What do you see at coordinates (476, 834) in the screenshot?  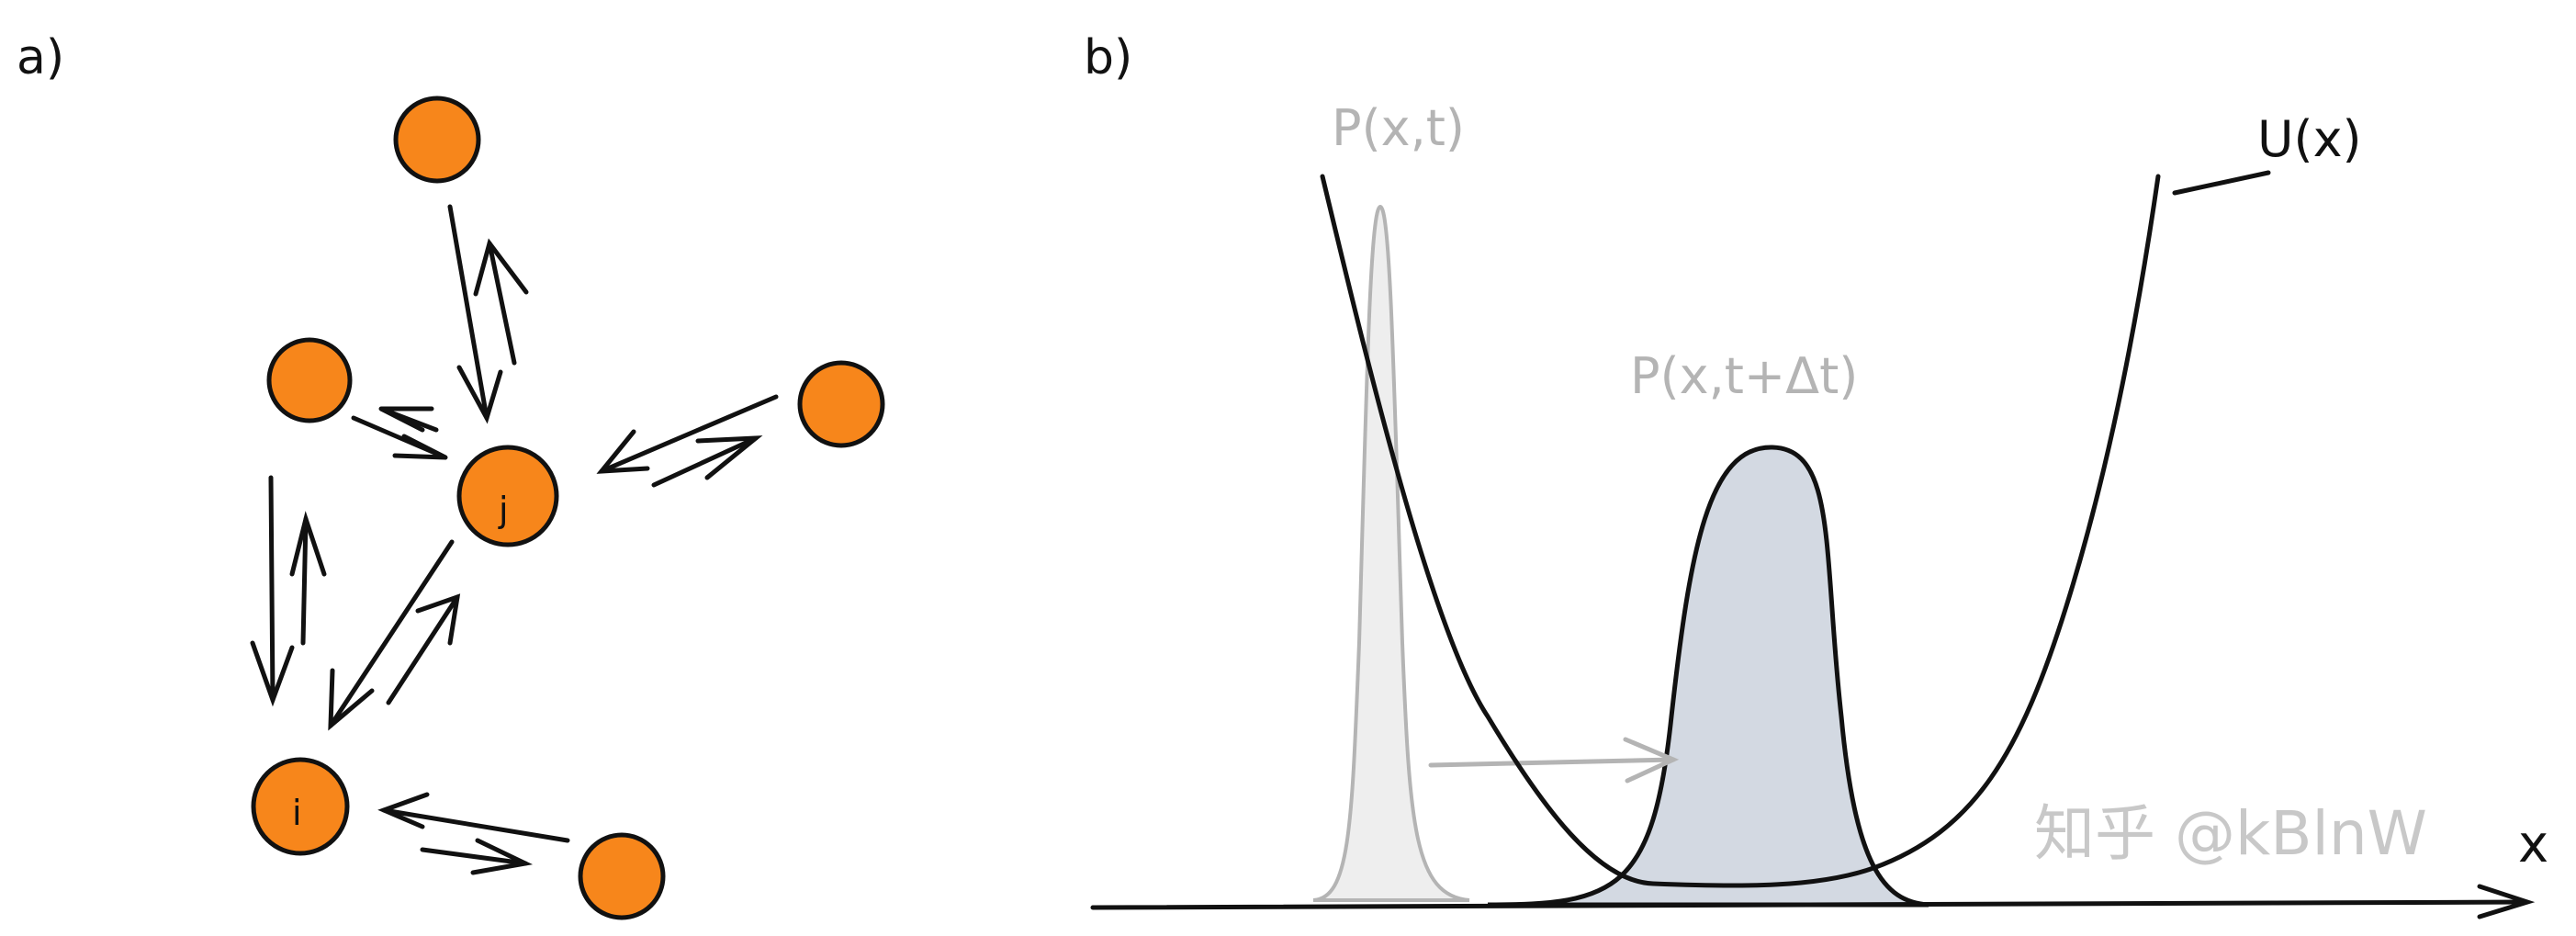 I see `arrow-pair-bottom-right-i` at bounding box center [476, 834].